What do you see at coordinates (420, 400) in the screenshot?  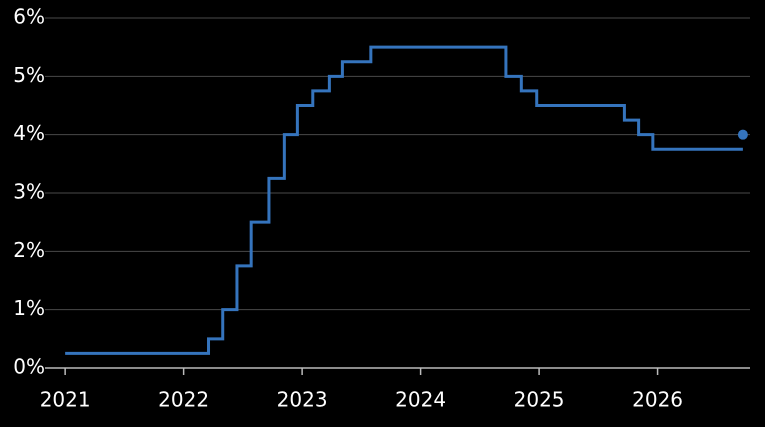 I see `x-tick-label: 2024` at bounding box center [420, 400].